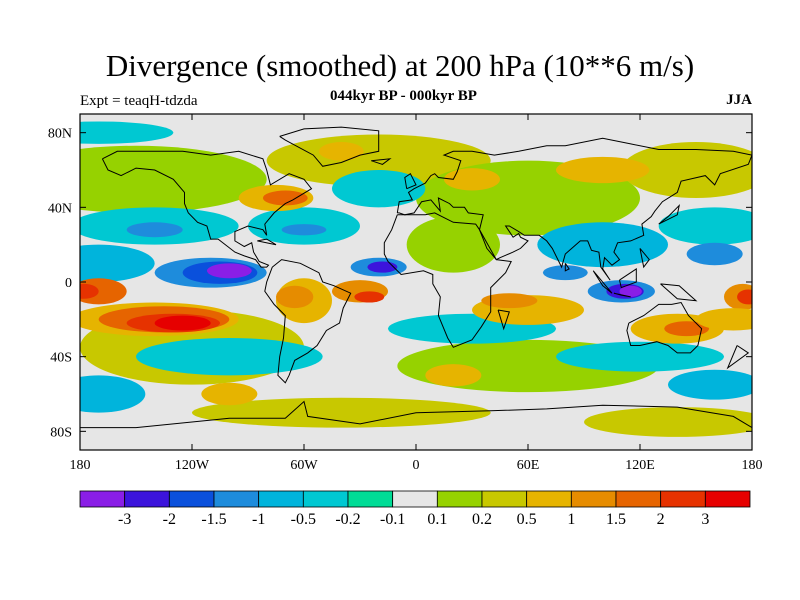 The image size is (800, 600). I want to click on y-tick-label: 40N, so click(60, 208).